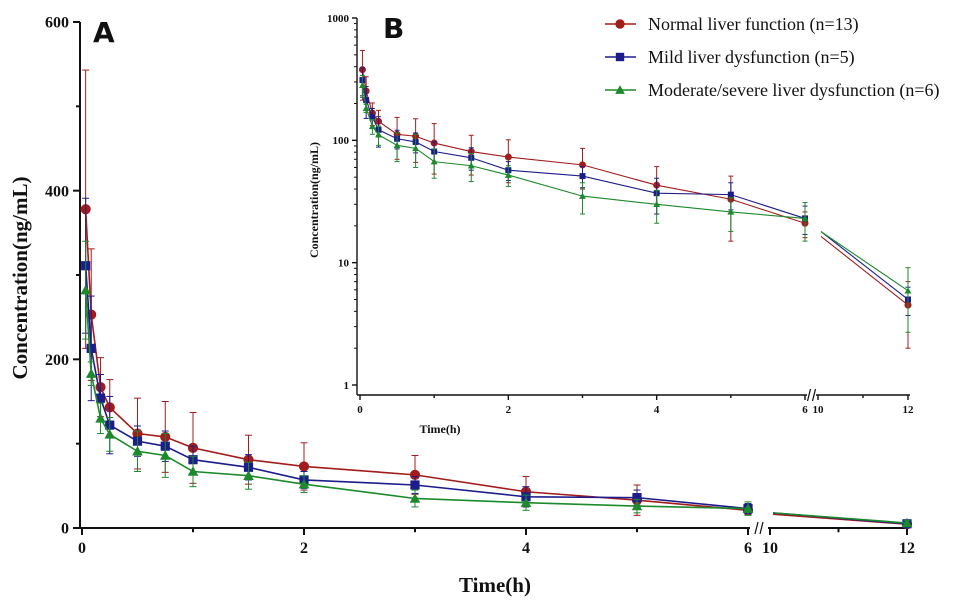 The height and width of the screenshot is (600, 972). I want to click on y-tick-label: 10, so click(344, 264).